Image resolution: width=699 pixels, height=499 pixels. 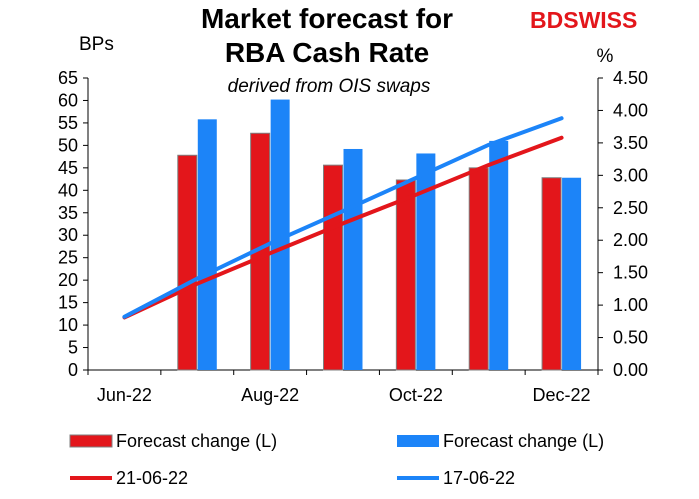 What do you see at coordinates (270, 395) in the screenshot?
I see `x-tick-label: Aug-22` at bounding box center [270, 395].